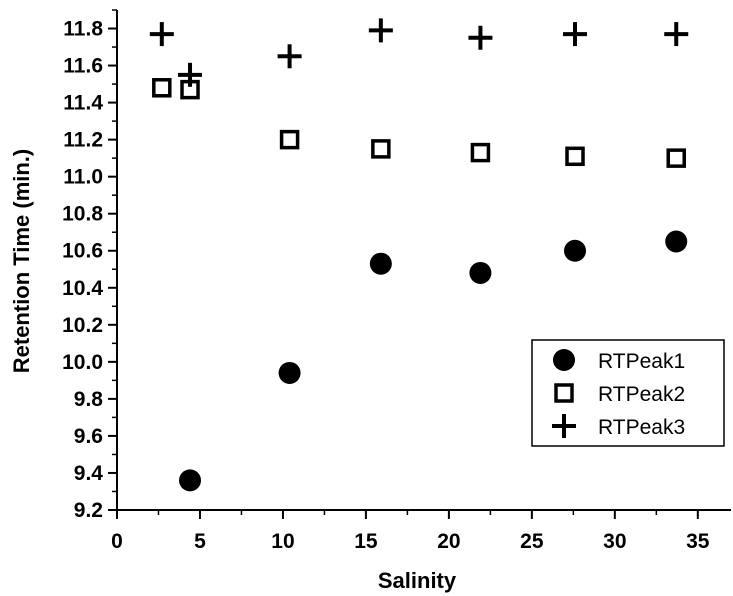 The image size is (733, 596). I want to click on y-tick-label: 9.4, so click(89, 473).